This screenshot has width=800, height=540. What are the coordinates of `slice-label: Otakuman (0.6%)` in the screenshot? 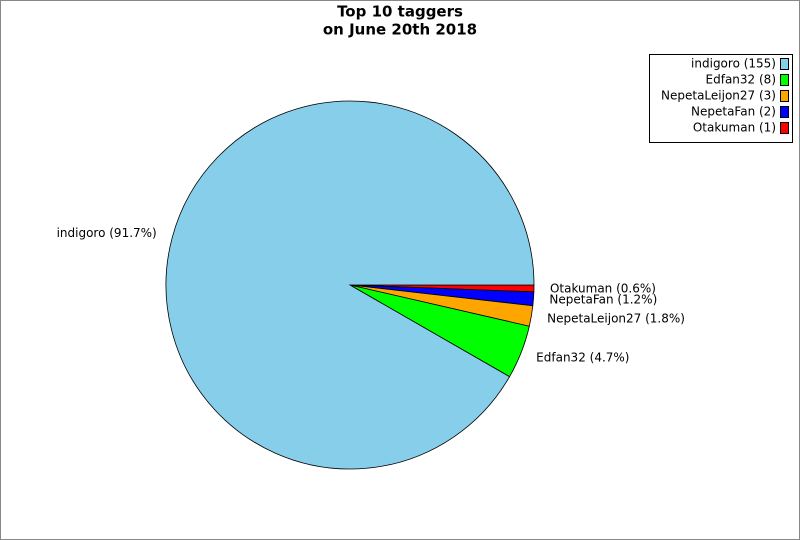 It's located at (603, 288).